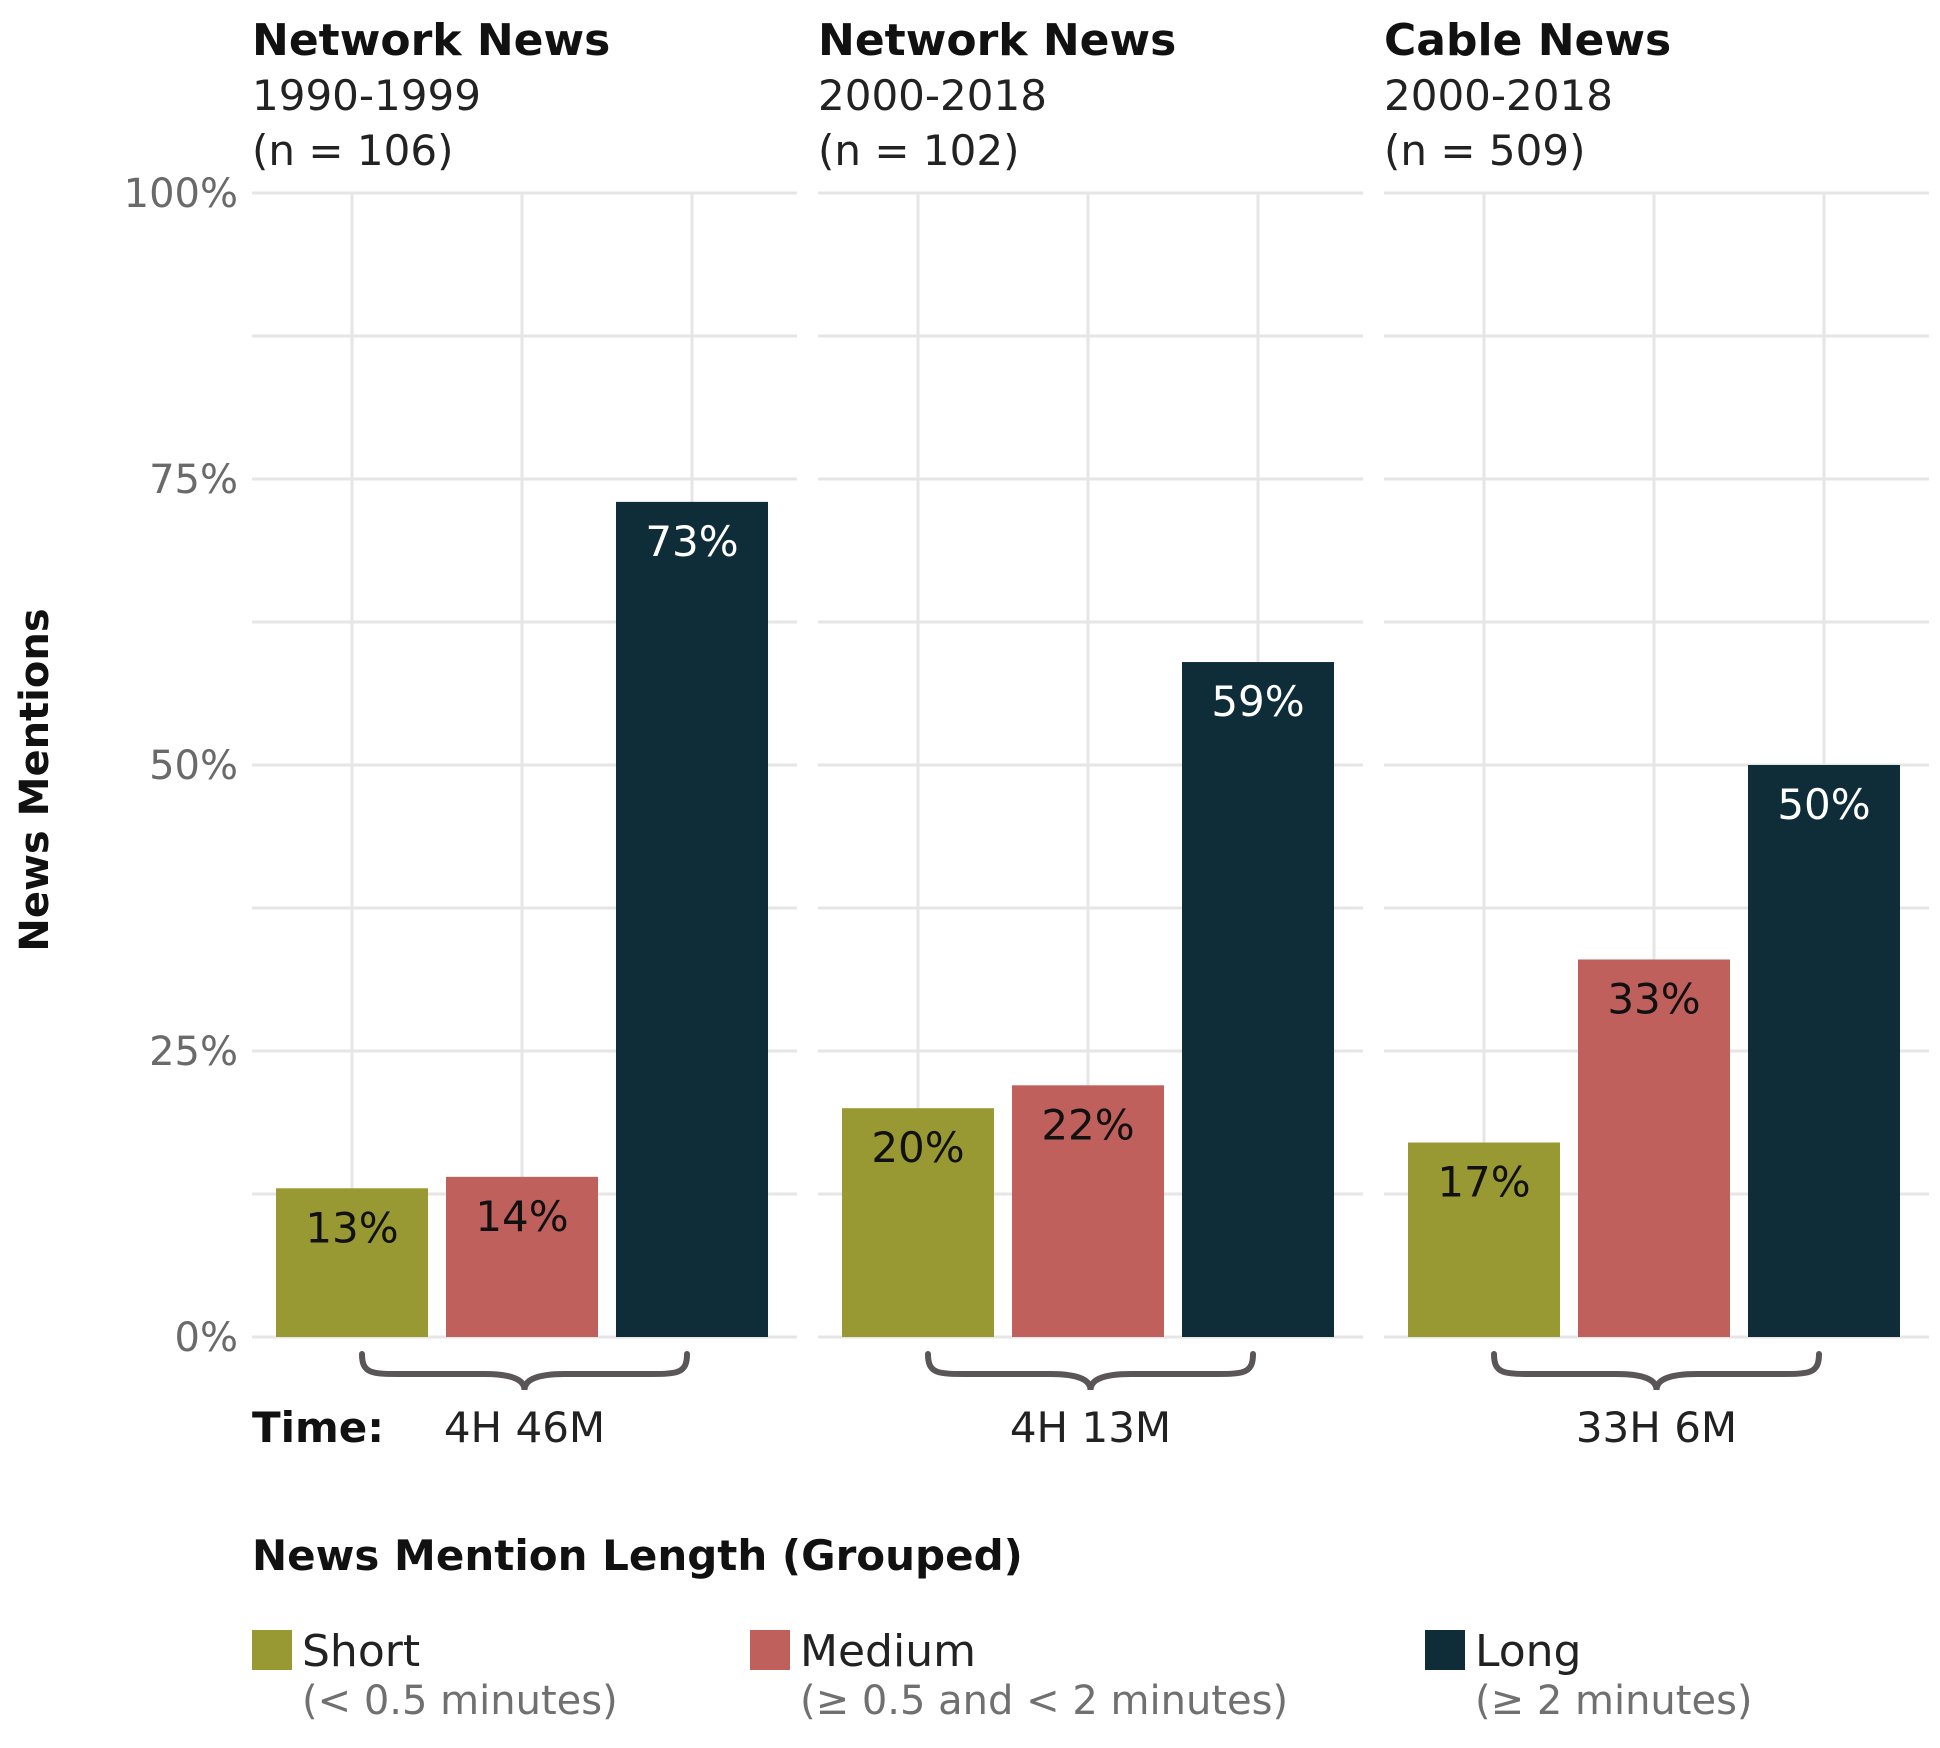  I want to click on panel-n: (n = 102), so click(918, 150).